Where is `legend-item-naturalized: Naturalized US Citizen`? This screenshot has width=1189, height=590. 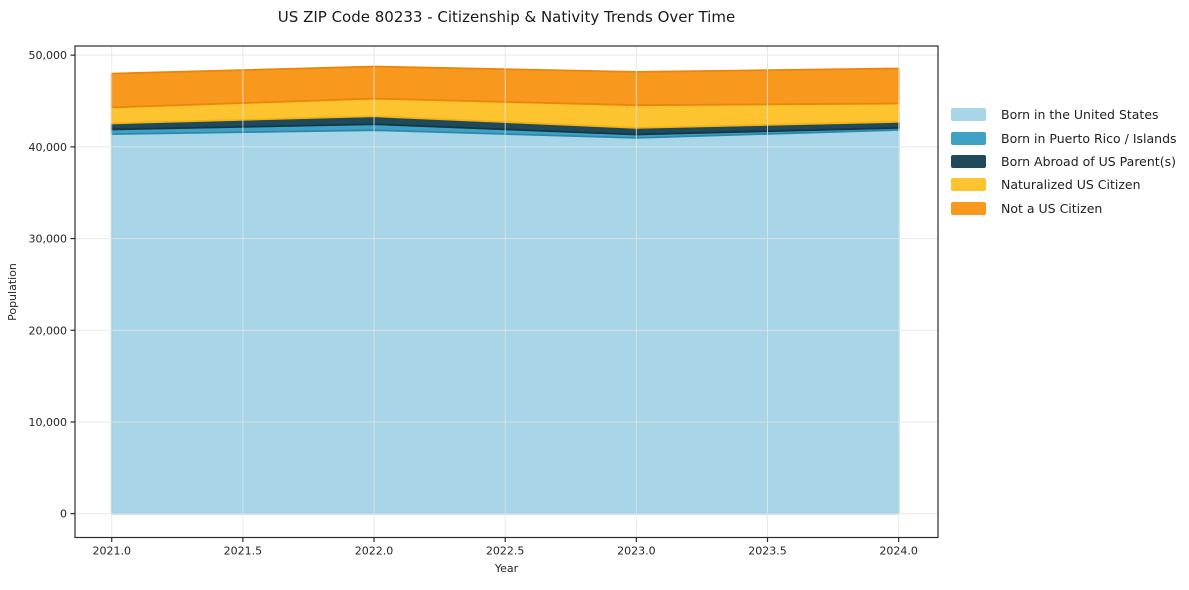 legend-item-naturalized: Naturalized US Citizen is located at coordinates (1064, 184).